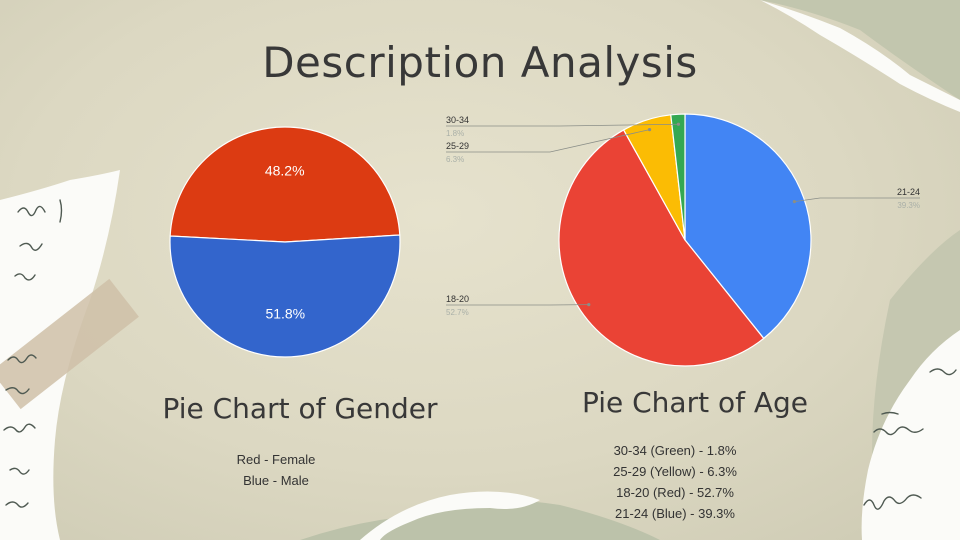 Image resolution: width=960 pixels, height=540 pixels. What do you see at coordinates (675, 513) in the screenshot?
I see `age-legend-item-21-24: 21-24 (Blue) - 39.3%` at bounding box center [675, 513].